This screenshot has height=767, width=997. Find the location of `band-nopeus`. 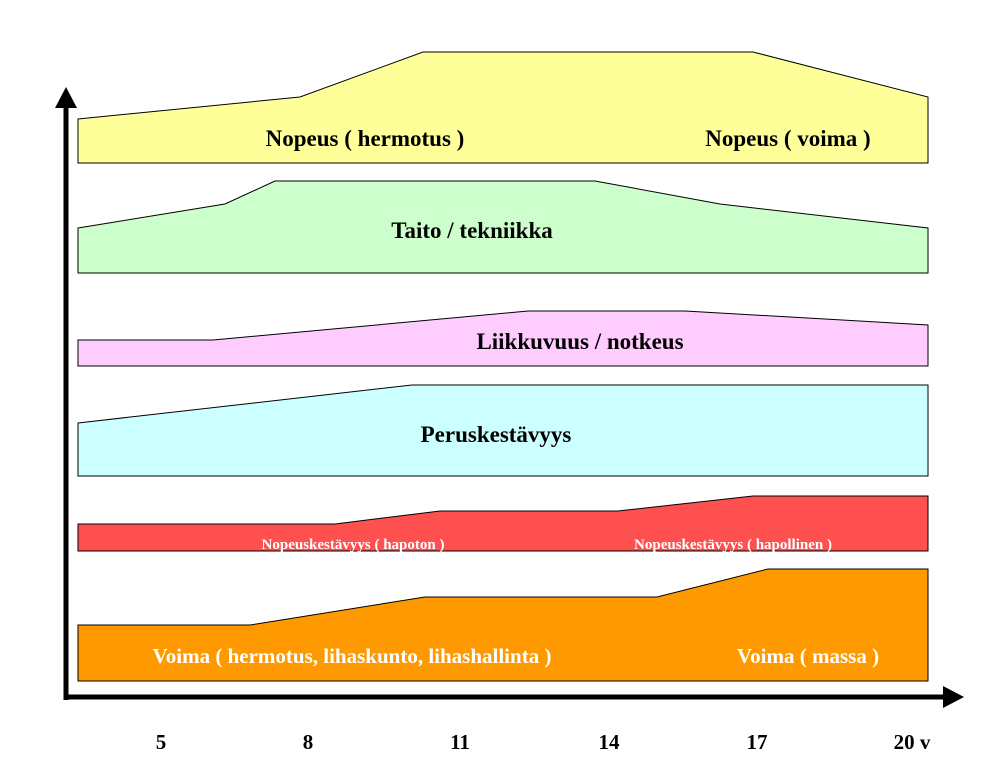

band-nopeus is located at coordinates (503, 107).